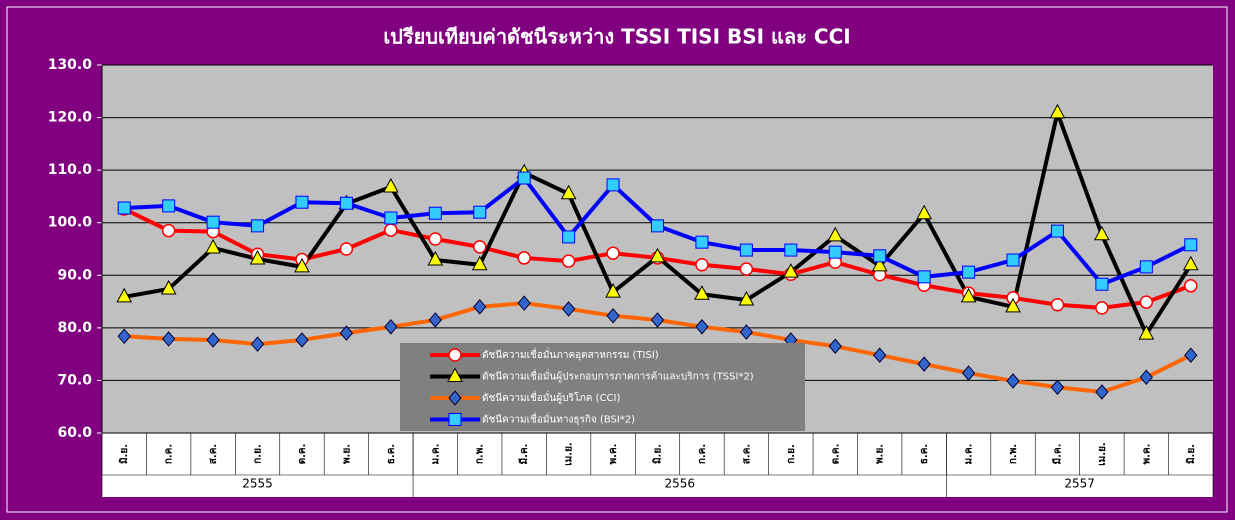 The image size is (1235, 524). Describe the element at coordinates (70, 118) in the screenshot. I see `y-tick-label: 120.0` at that location.